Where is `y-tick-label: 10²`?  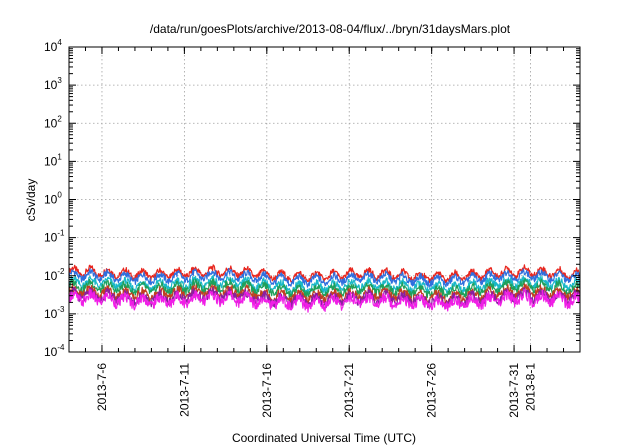
y-tick-label: 10² is located at coordinates (53, 122).